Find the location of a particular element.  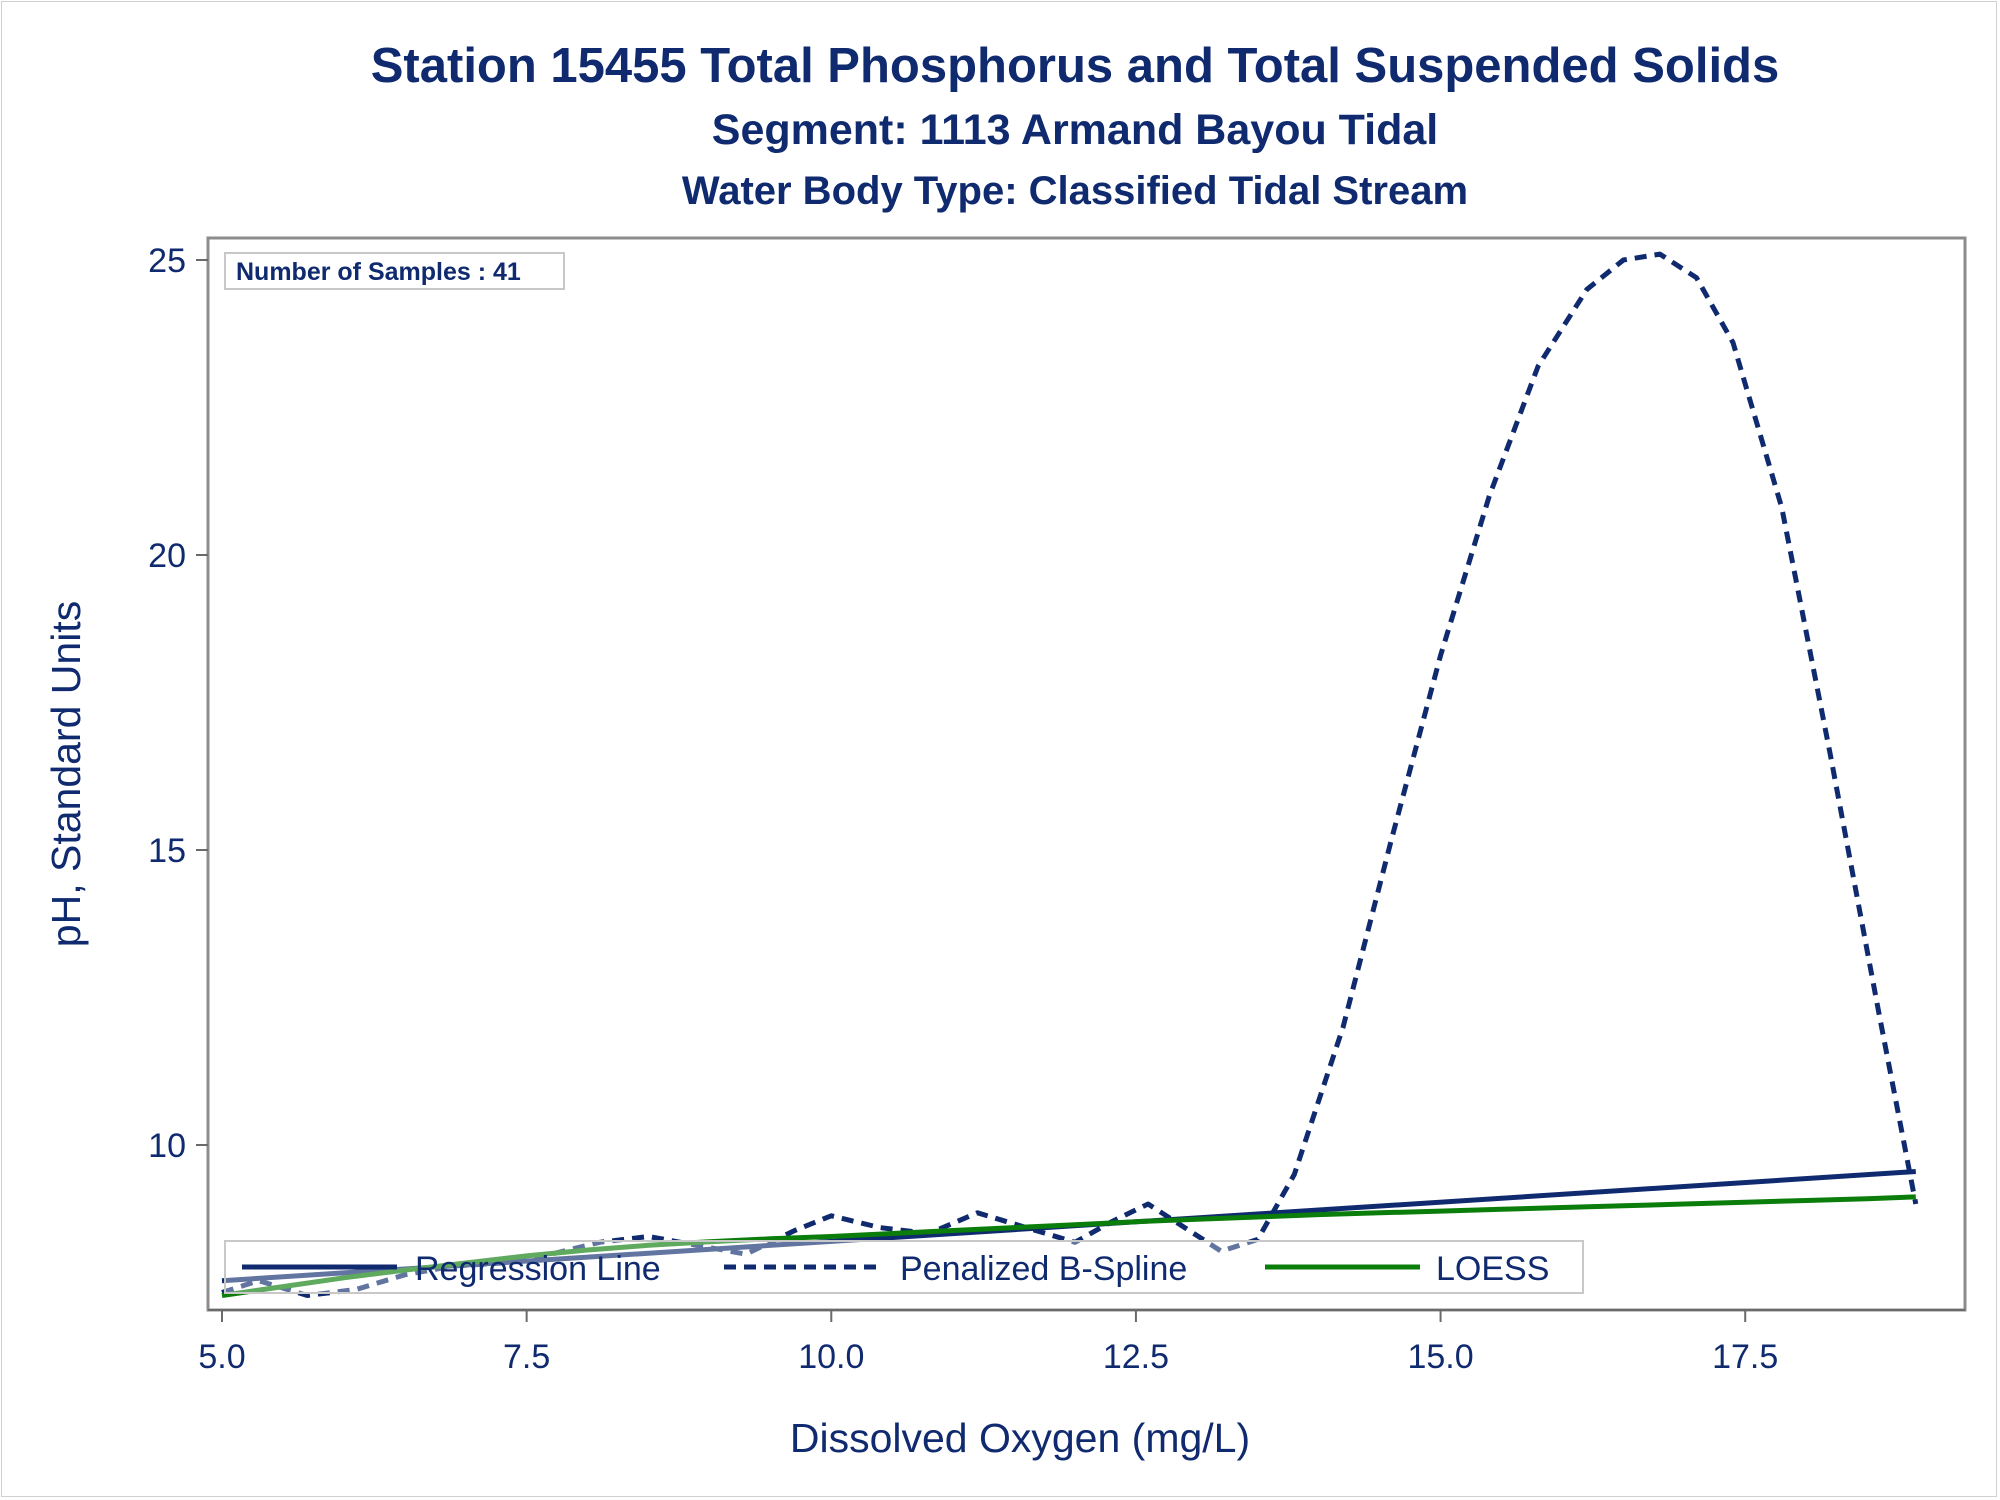

x-tick-label-3: 12.5 is located at coordinates (1136, 1357).